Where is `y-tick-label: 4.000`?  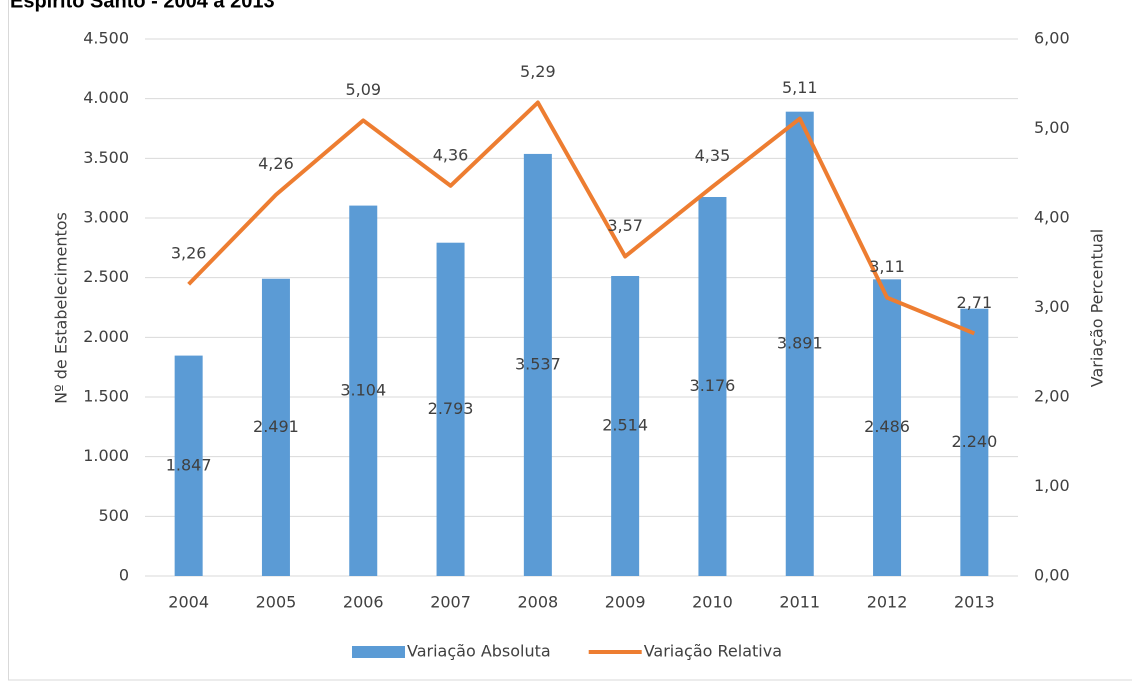 y-tick-label: 4.000 is located at coordinates (106, 97).